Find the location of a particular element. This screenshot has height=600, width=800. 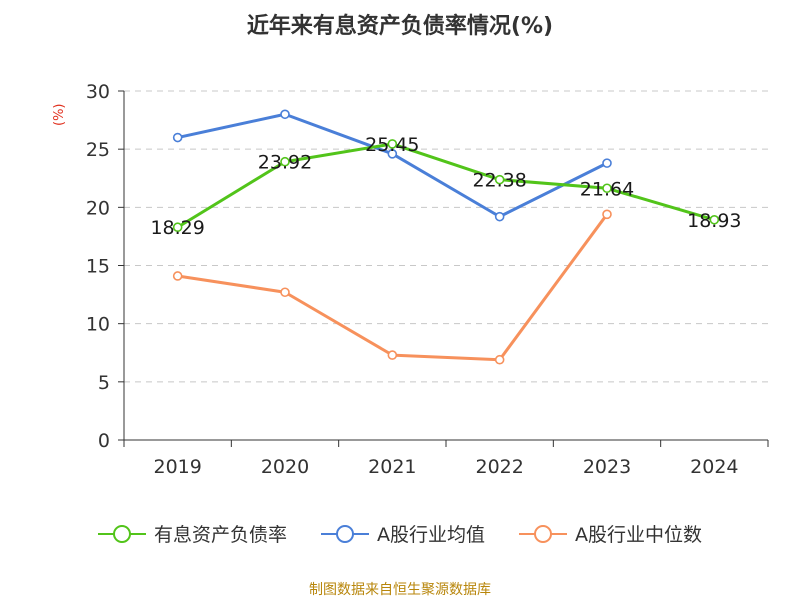

series-0-point-2019 is located at coordinates (177, 227).